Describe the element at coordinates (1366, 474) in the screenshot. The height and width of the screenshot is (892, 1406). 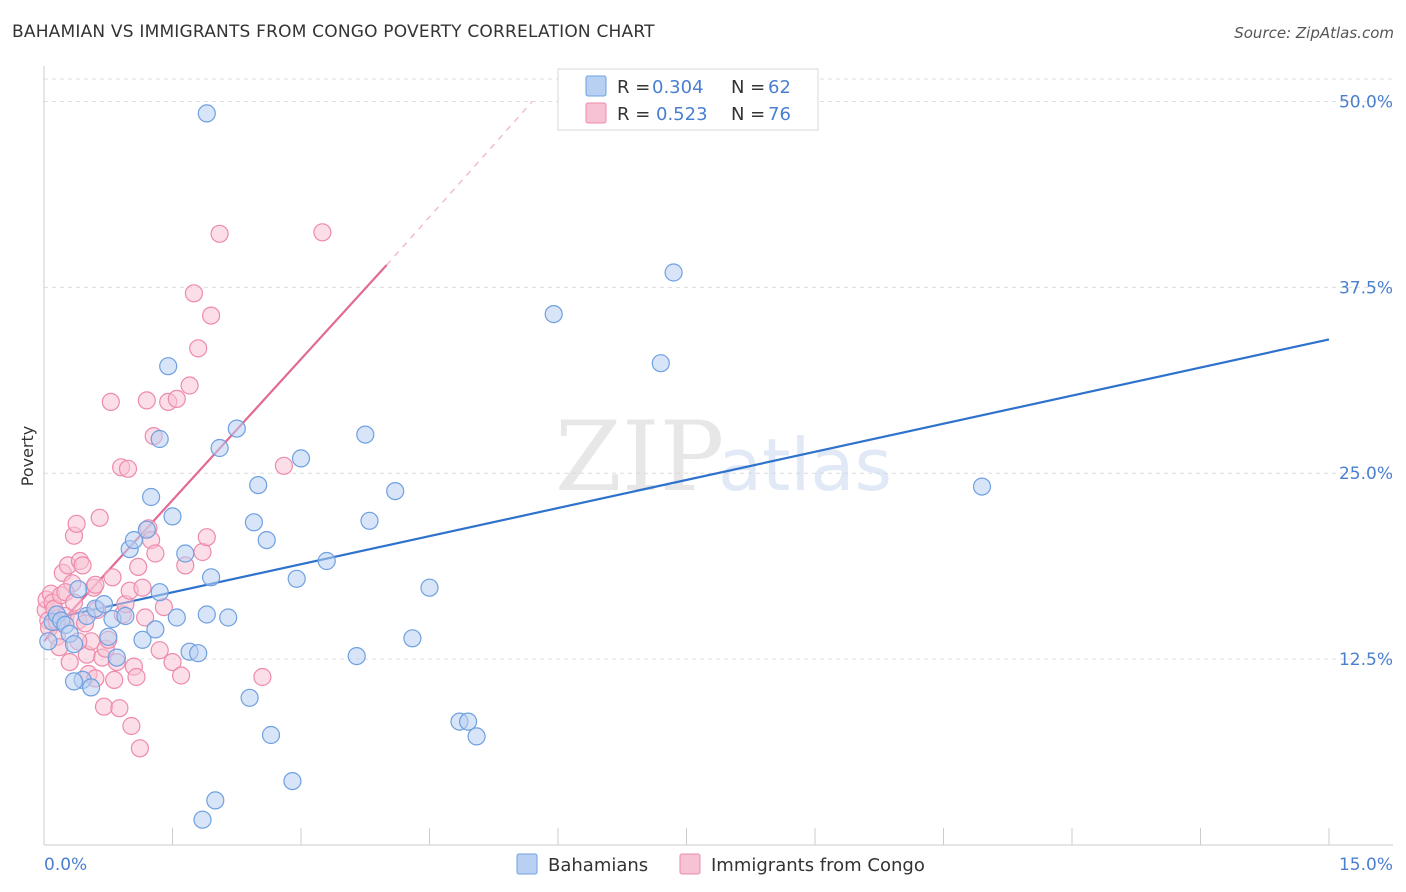
I see `y-tick-label-1: 25.0%` at that location.